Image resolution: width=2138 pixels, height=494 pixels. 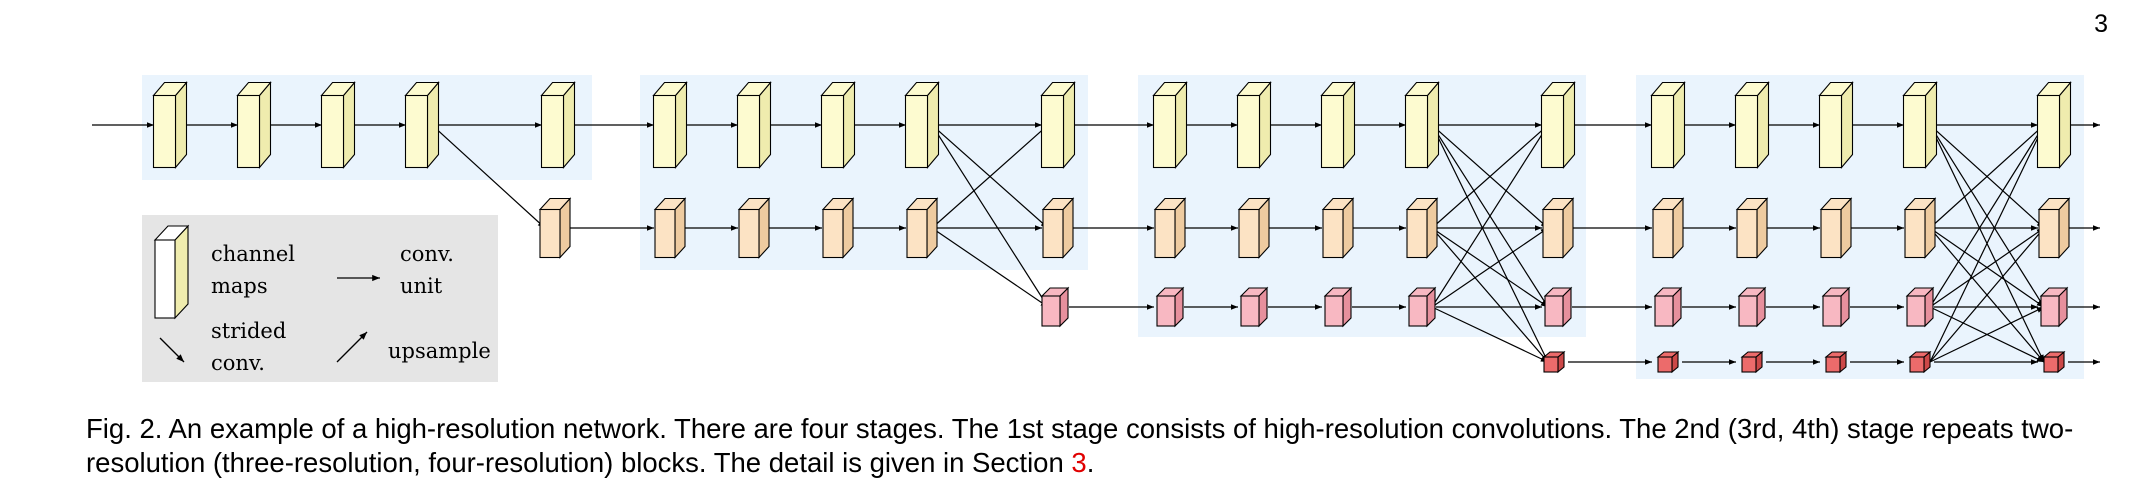 What do you see at coordinates (1784, 428) in the screenshot?
I see `caption-text-4: ,` at bounding box center [1784, 428].